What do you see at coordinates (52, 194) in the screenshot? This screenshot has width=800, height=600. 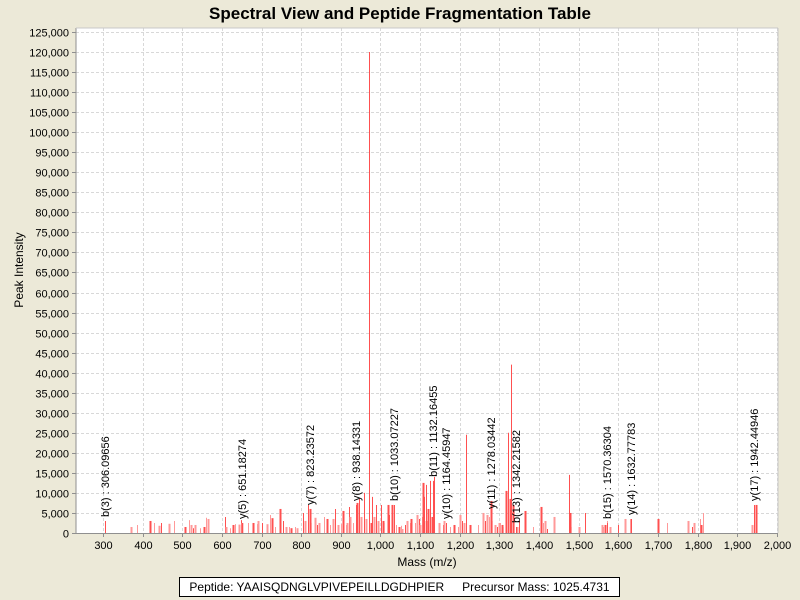 I see `y-tick-label: 85,000` at bounding box center [52, 194].